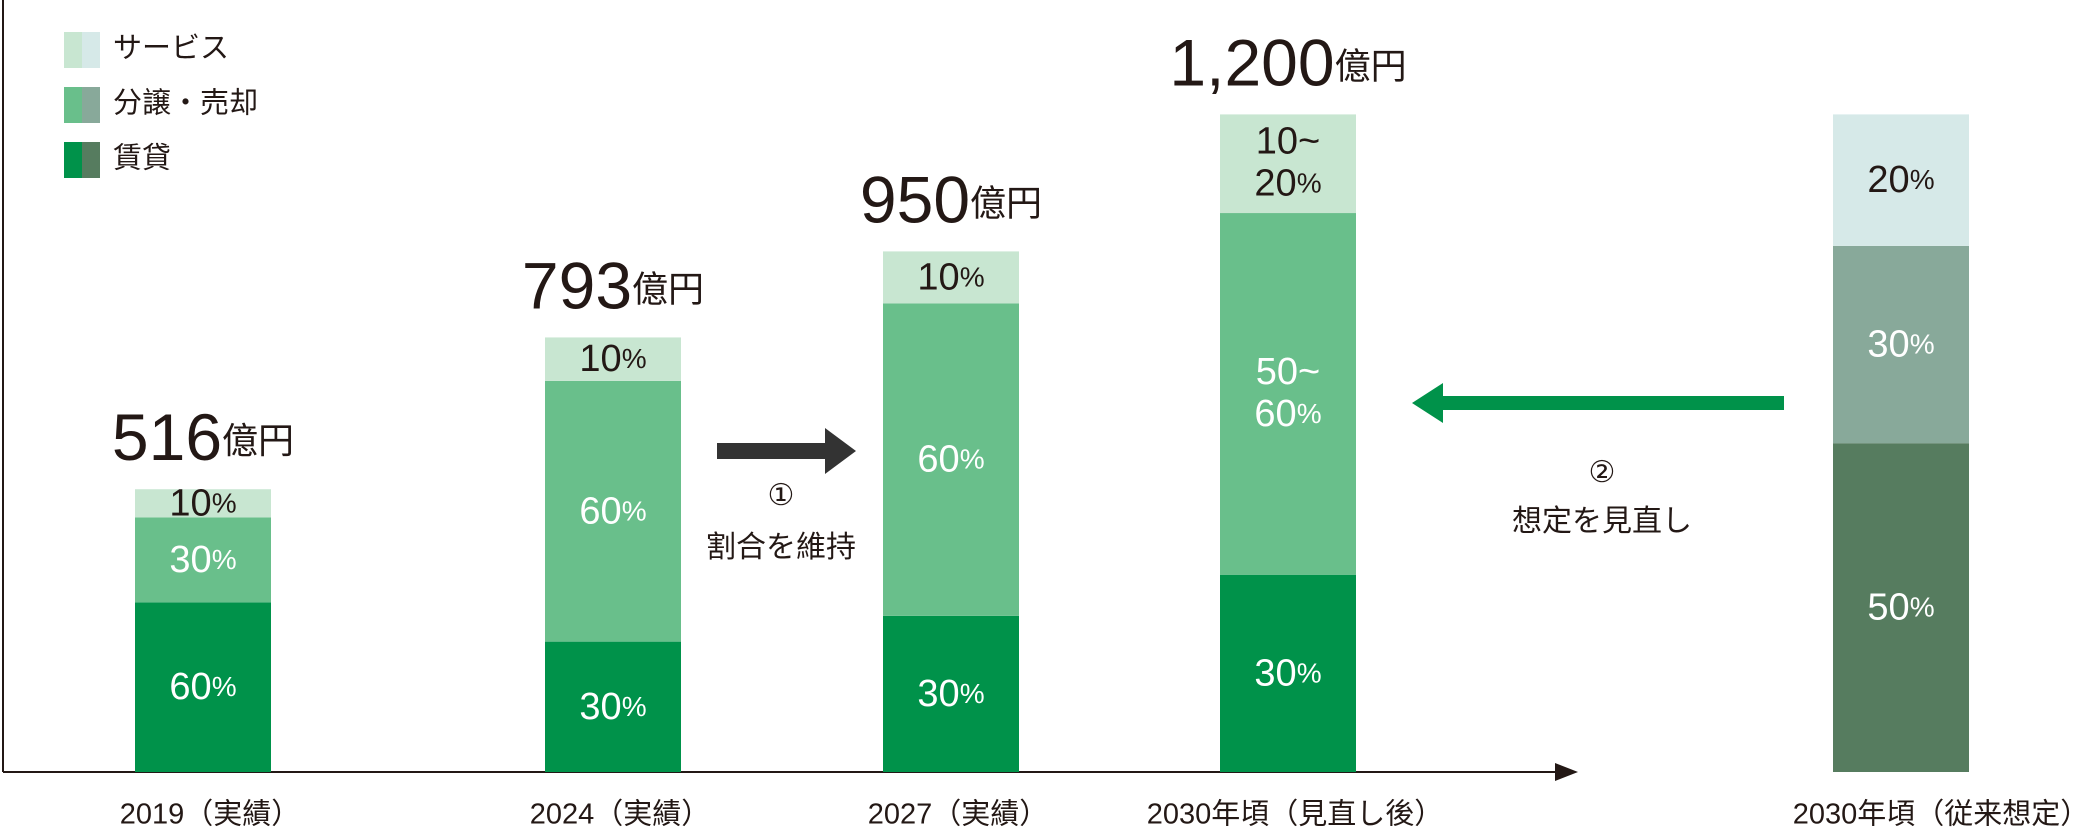 The width and height of the screenshot is (2094, 840). I want to click on x-tick-label: 2027（実績）, so click(958, 814).